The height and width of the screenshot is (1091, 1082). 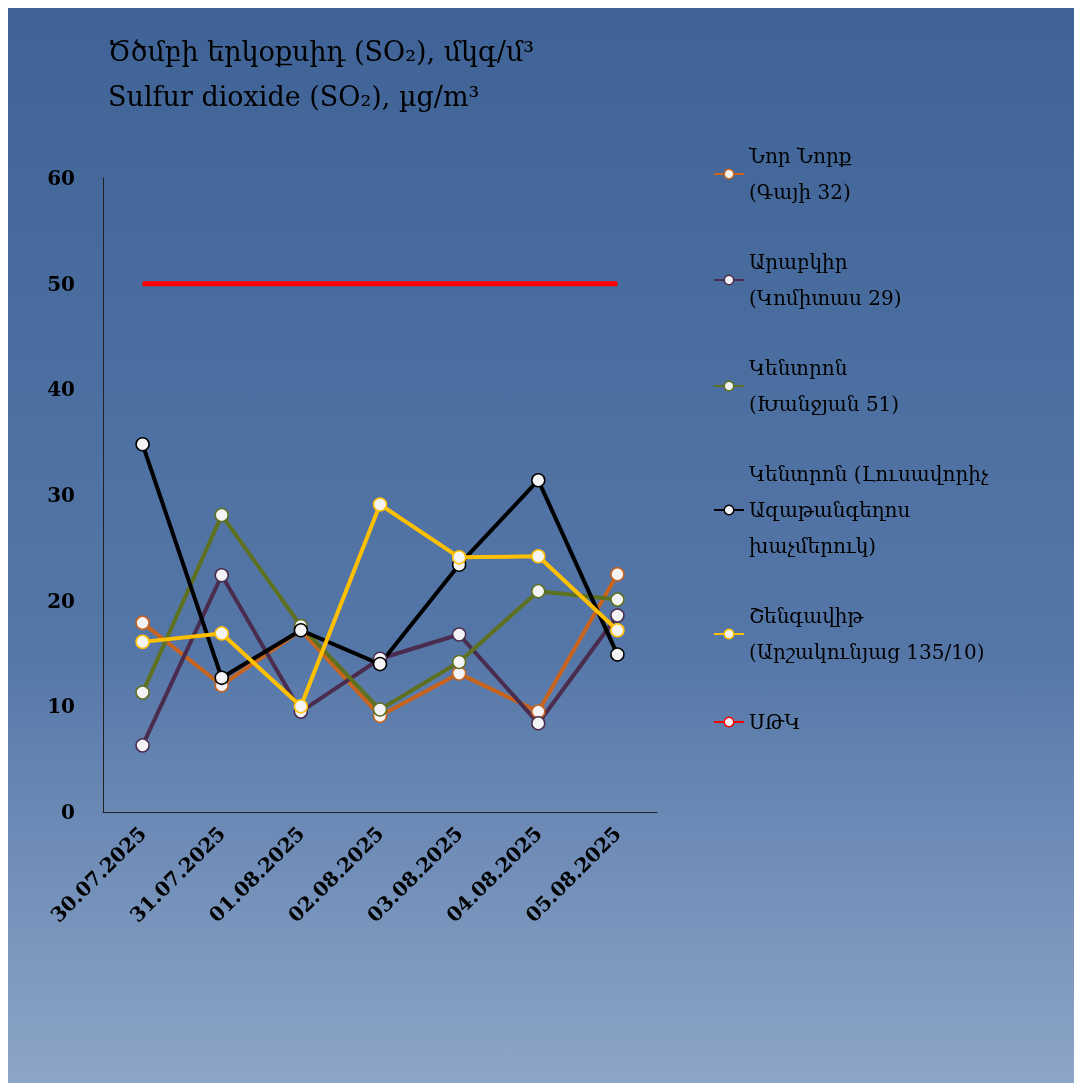 What do you see at coordinates (68, 812) in the screenshot?
I see `y-tick-label: 0` at bounding box center [68, 812].